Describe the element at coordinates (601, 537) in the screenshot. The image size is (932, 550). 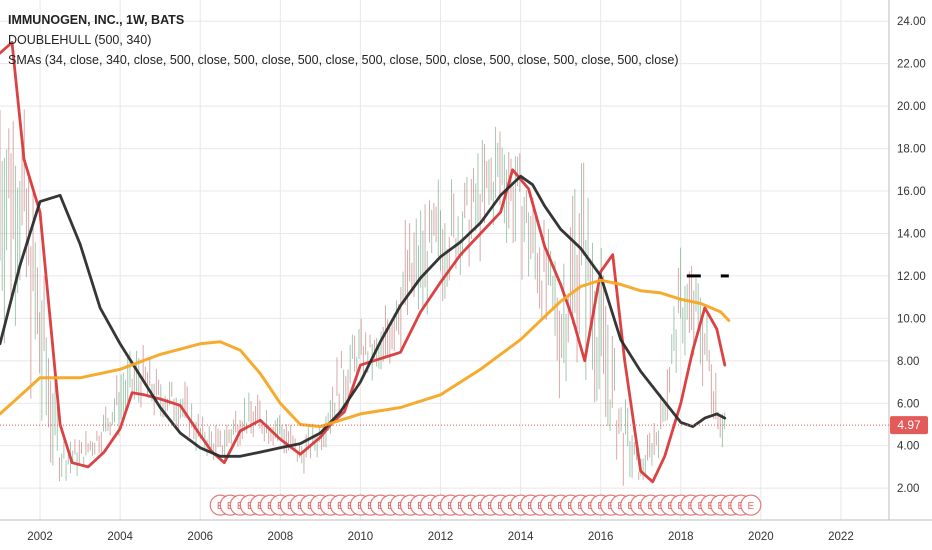
I see `x-tick-label: 2016` at that location.